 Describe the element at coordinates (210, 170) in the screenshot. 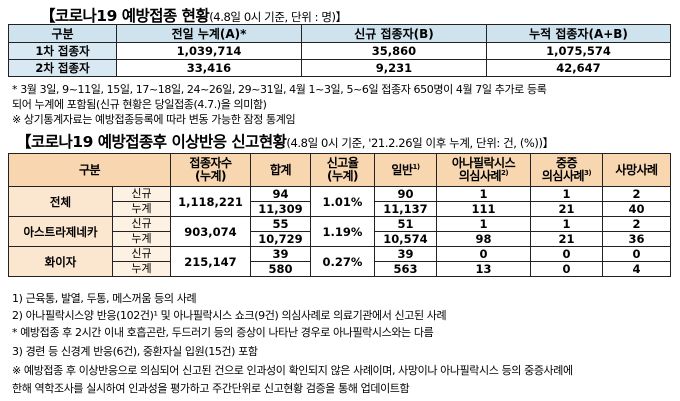

I see `header-vaccinated: 접종자수 (누계)` at that location.